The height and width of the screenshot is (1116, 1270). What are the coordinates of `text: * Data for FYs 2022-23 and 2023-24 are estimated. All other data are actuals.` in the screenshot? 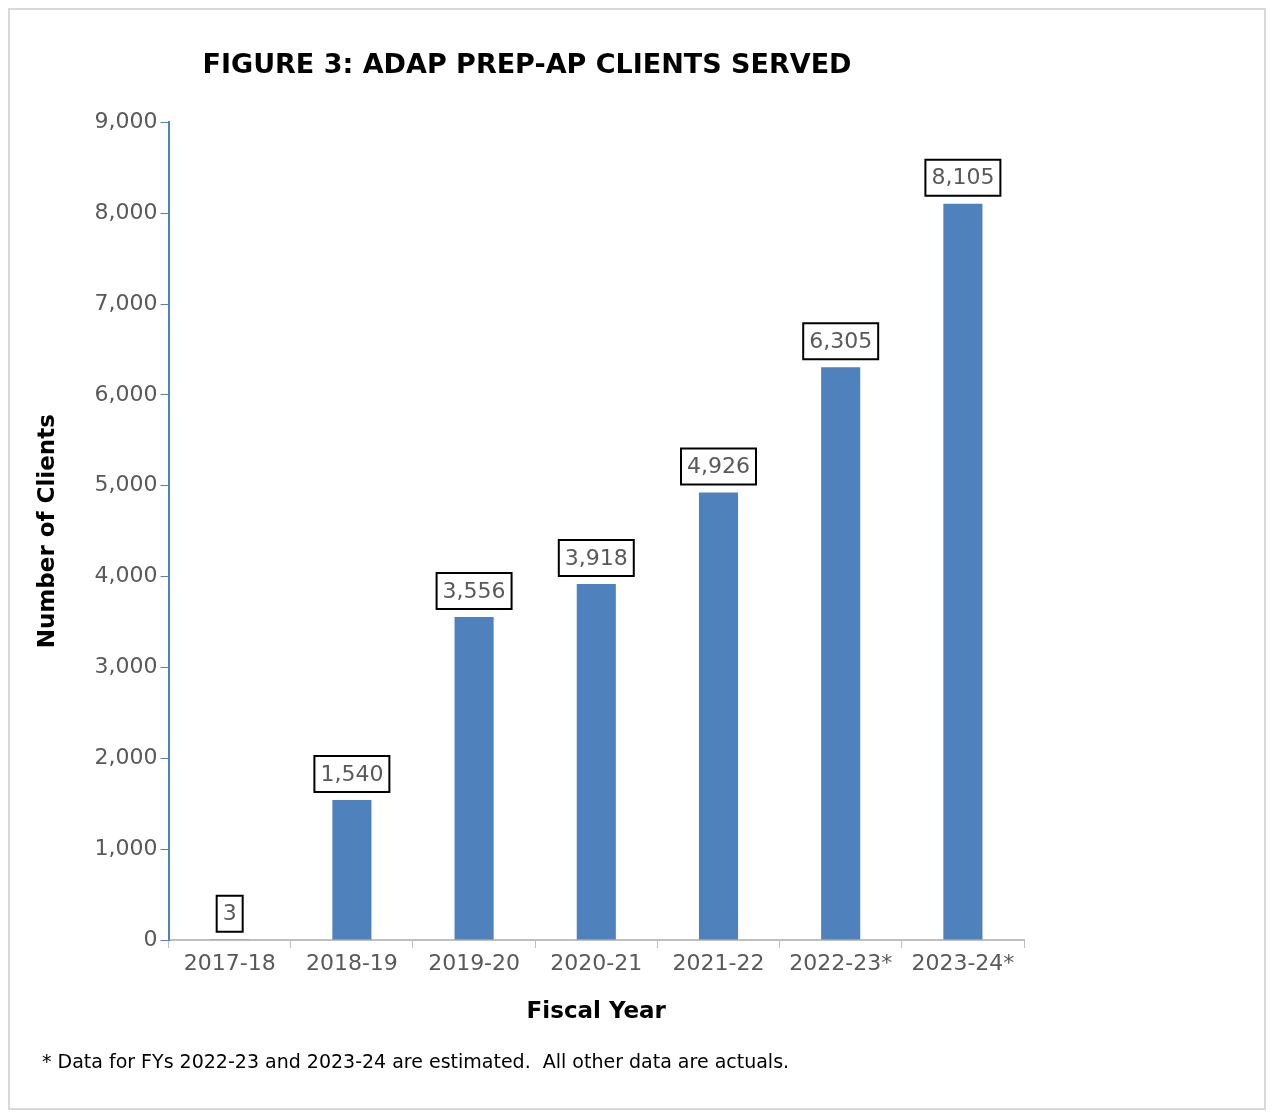 It's located at (416, 1061).